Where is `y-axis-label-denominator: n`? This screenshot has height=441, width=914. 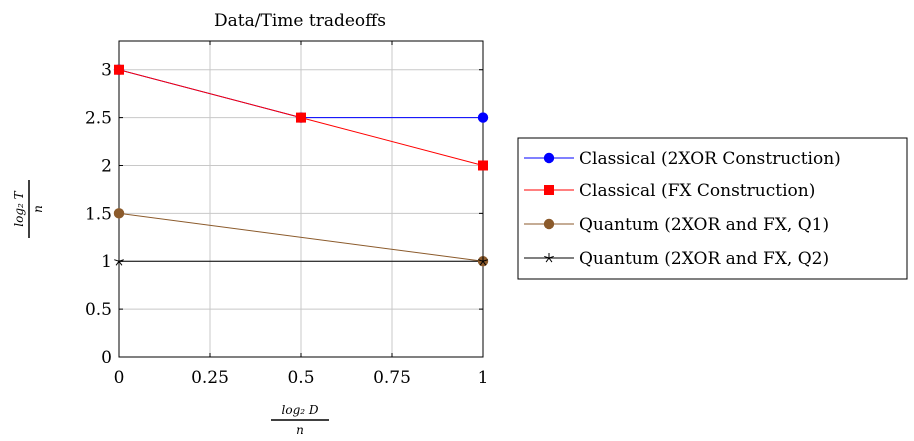
y-axis-label-denominator: n is located at coordinates (38, 209).